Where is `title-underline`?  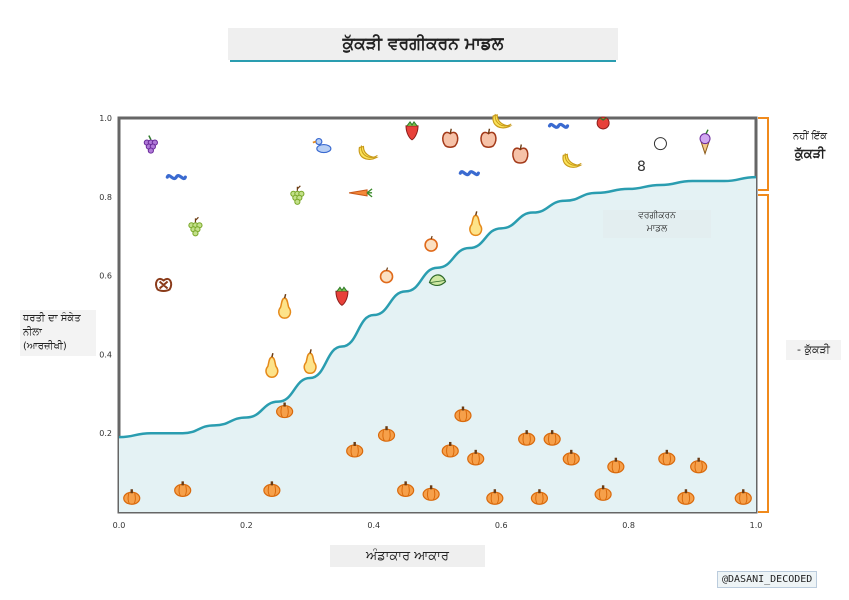
title-underline is located at coordinates (423, 61).